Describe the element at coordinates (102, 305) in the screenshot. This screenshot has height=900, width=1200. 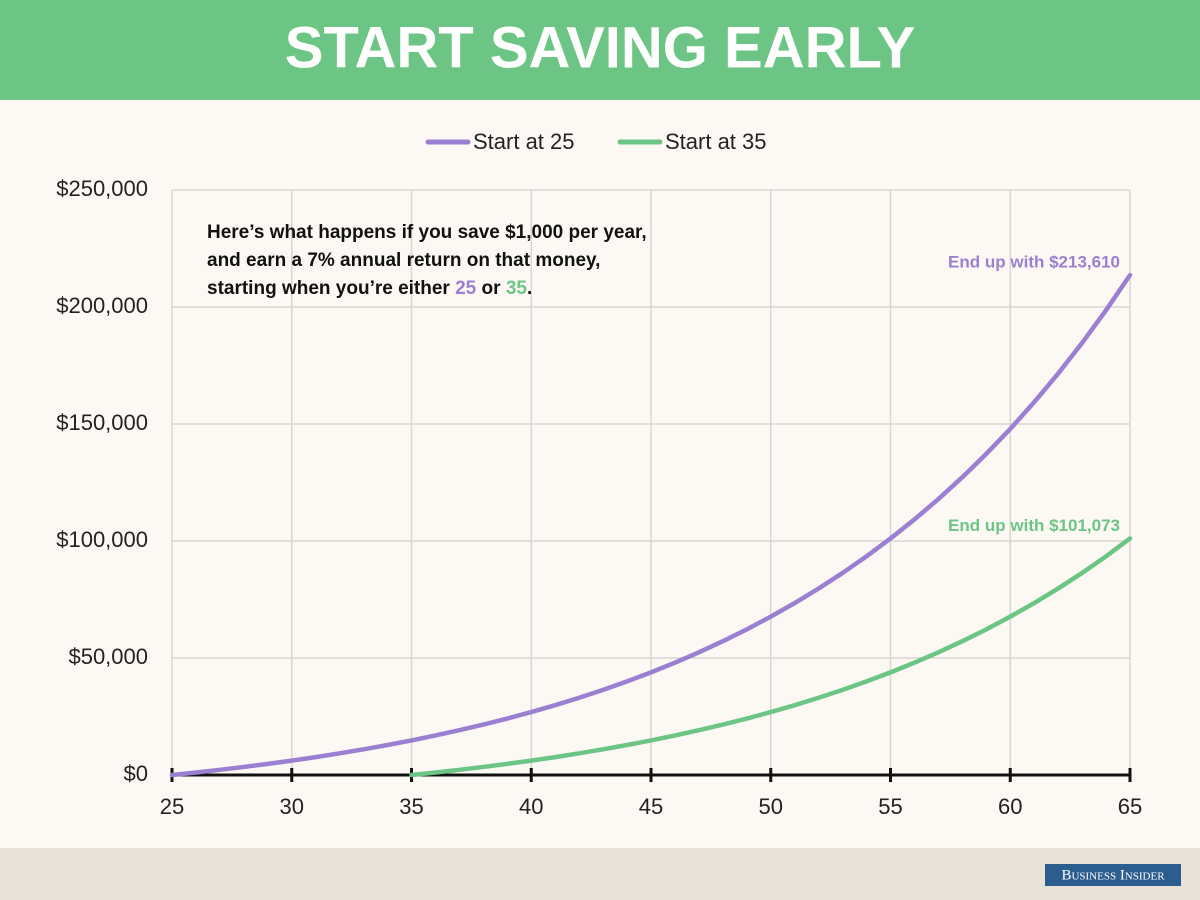
I see `y-tick-label: $200,000` at that location.